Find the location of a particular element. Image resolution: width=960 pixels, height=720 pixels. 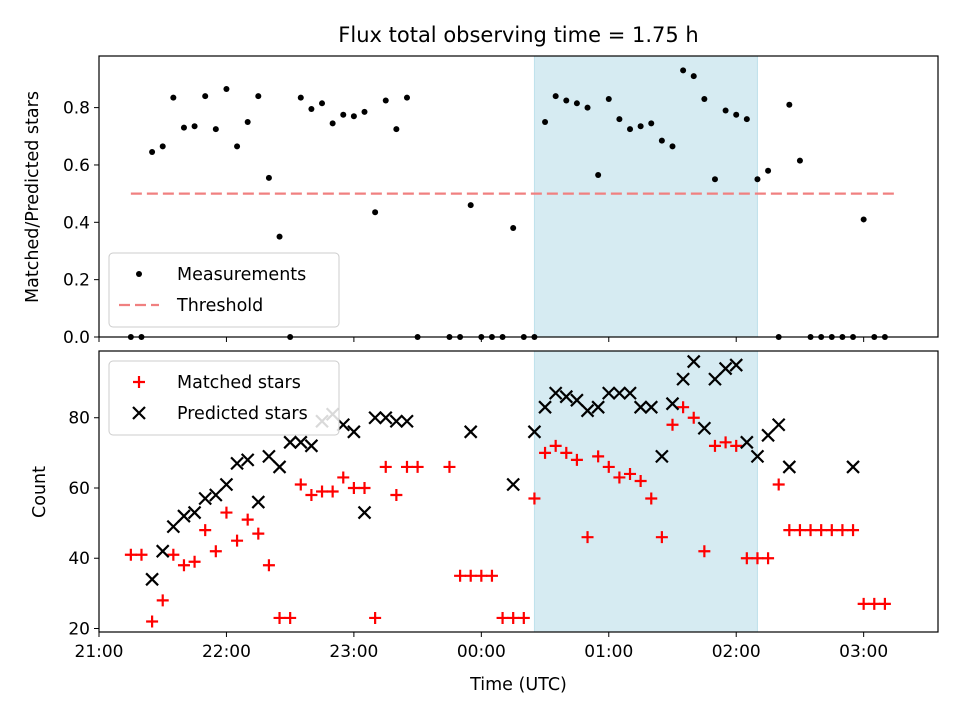

count-x-tick-label: 03:00 is located at coordinates (863, 652).